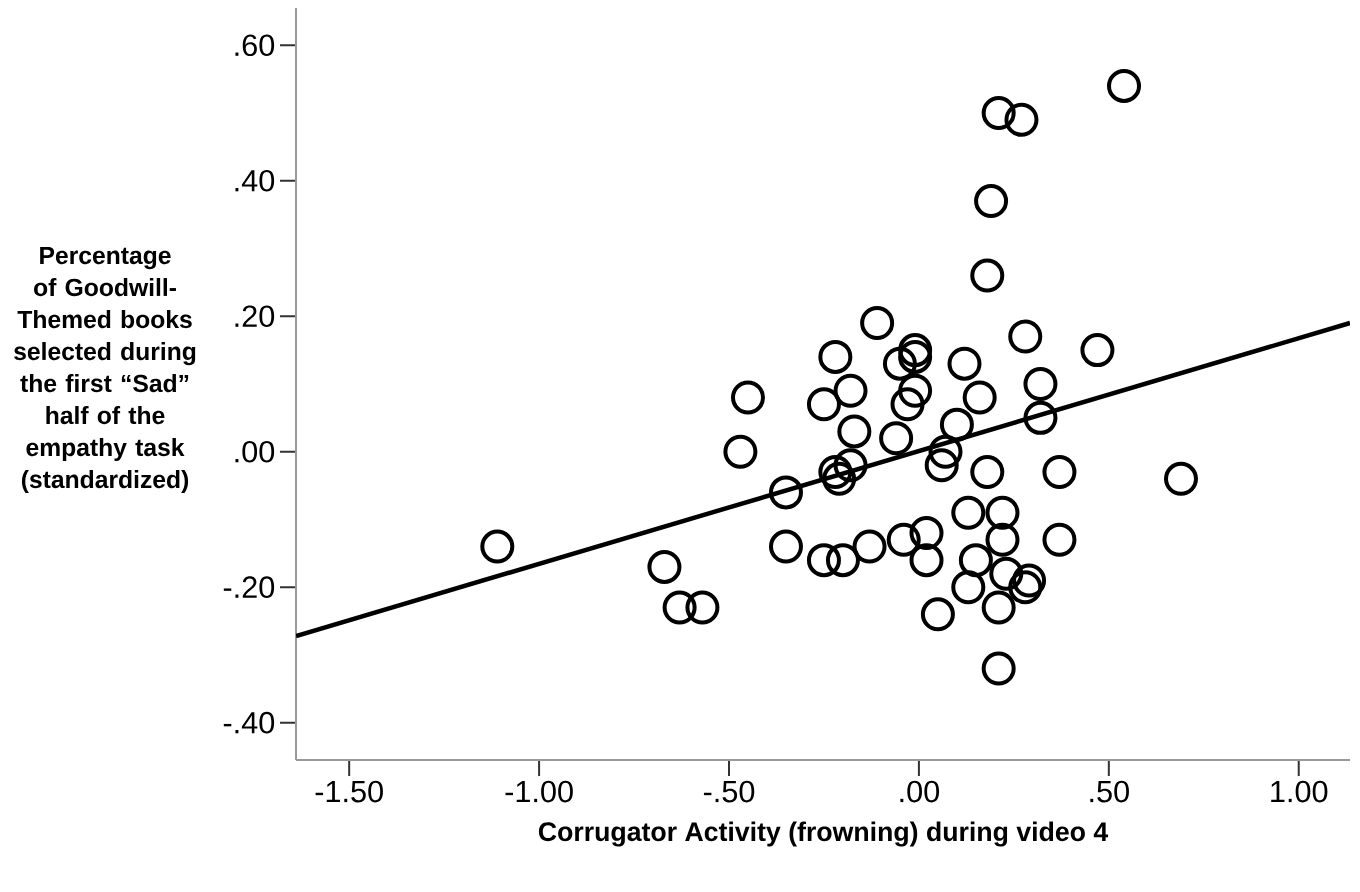 Image resolution: width=1360 pixels, height=892 pixels. Describe the element at coordinates (255, 180) in the screenshot. I see `y-tick-label: .40` at that location.